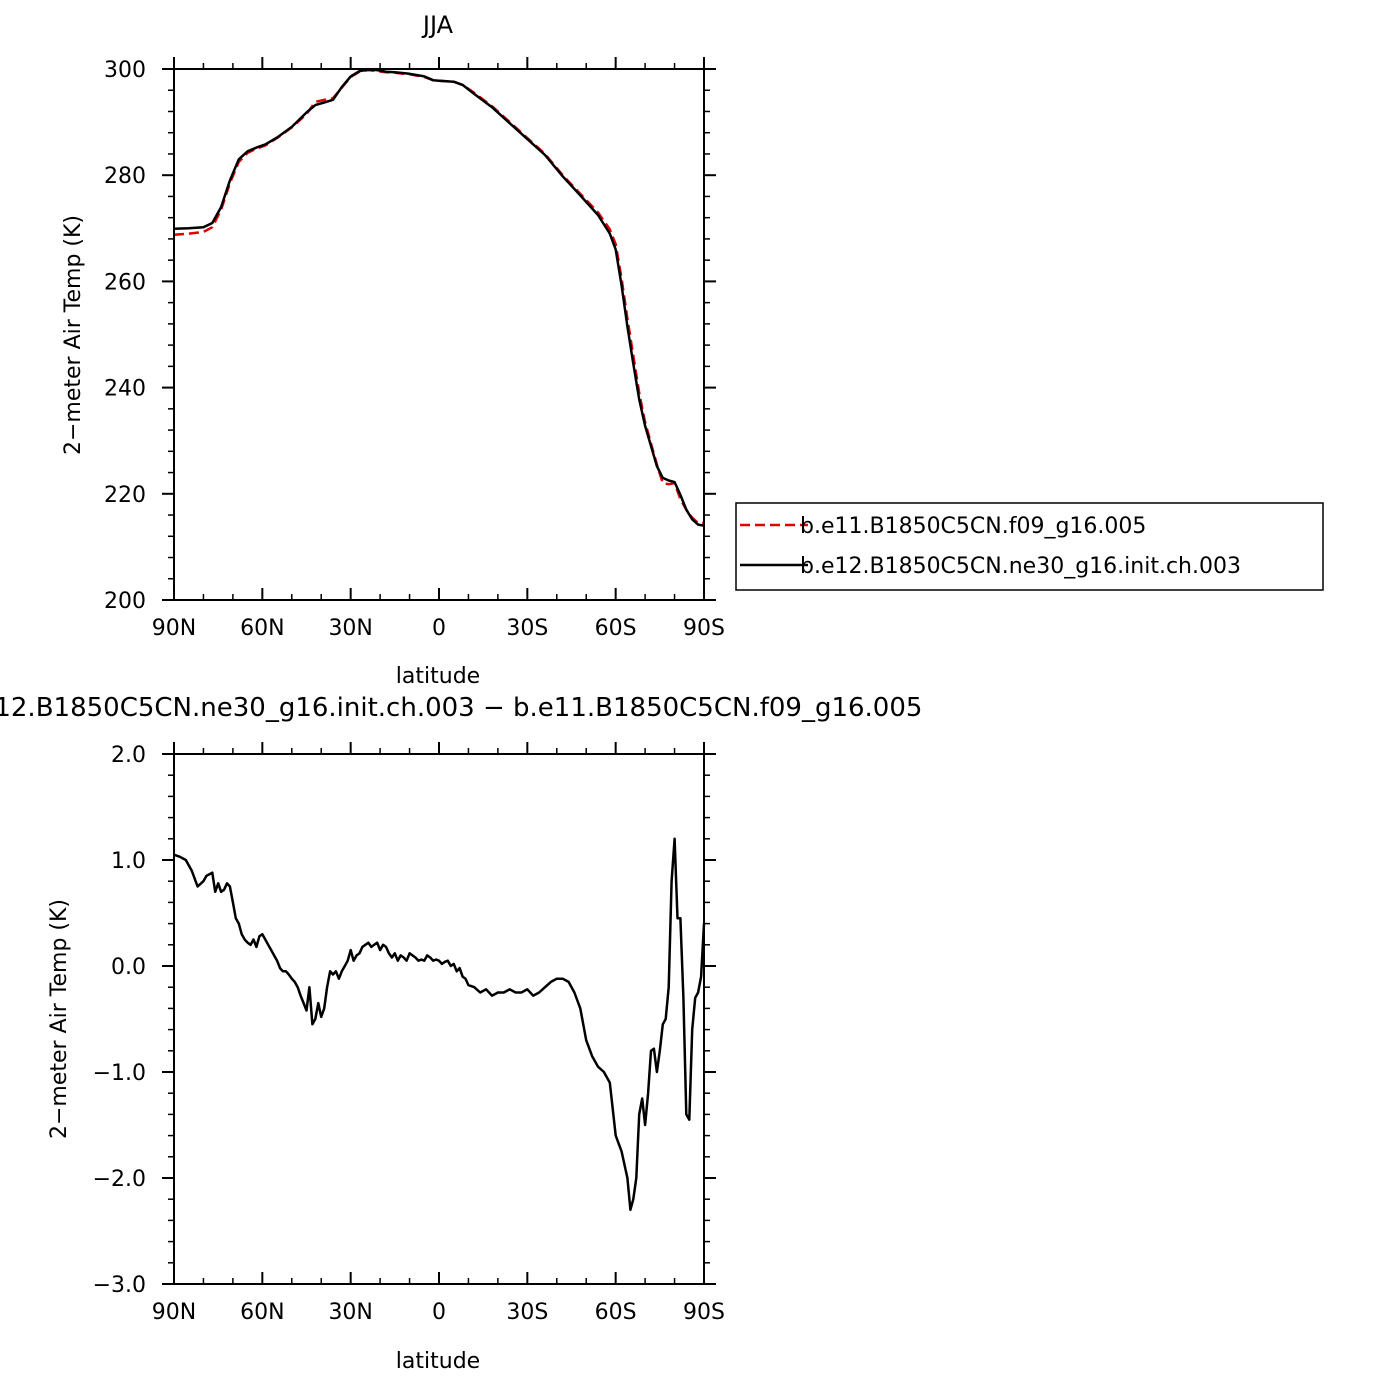 The height and width of the screenshot is (1381, 1380). I want to click on top-x-tick-label: 0, so click(439, 628).